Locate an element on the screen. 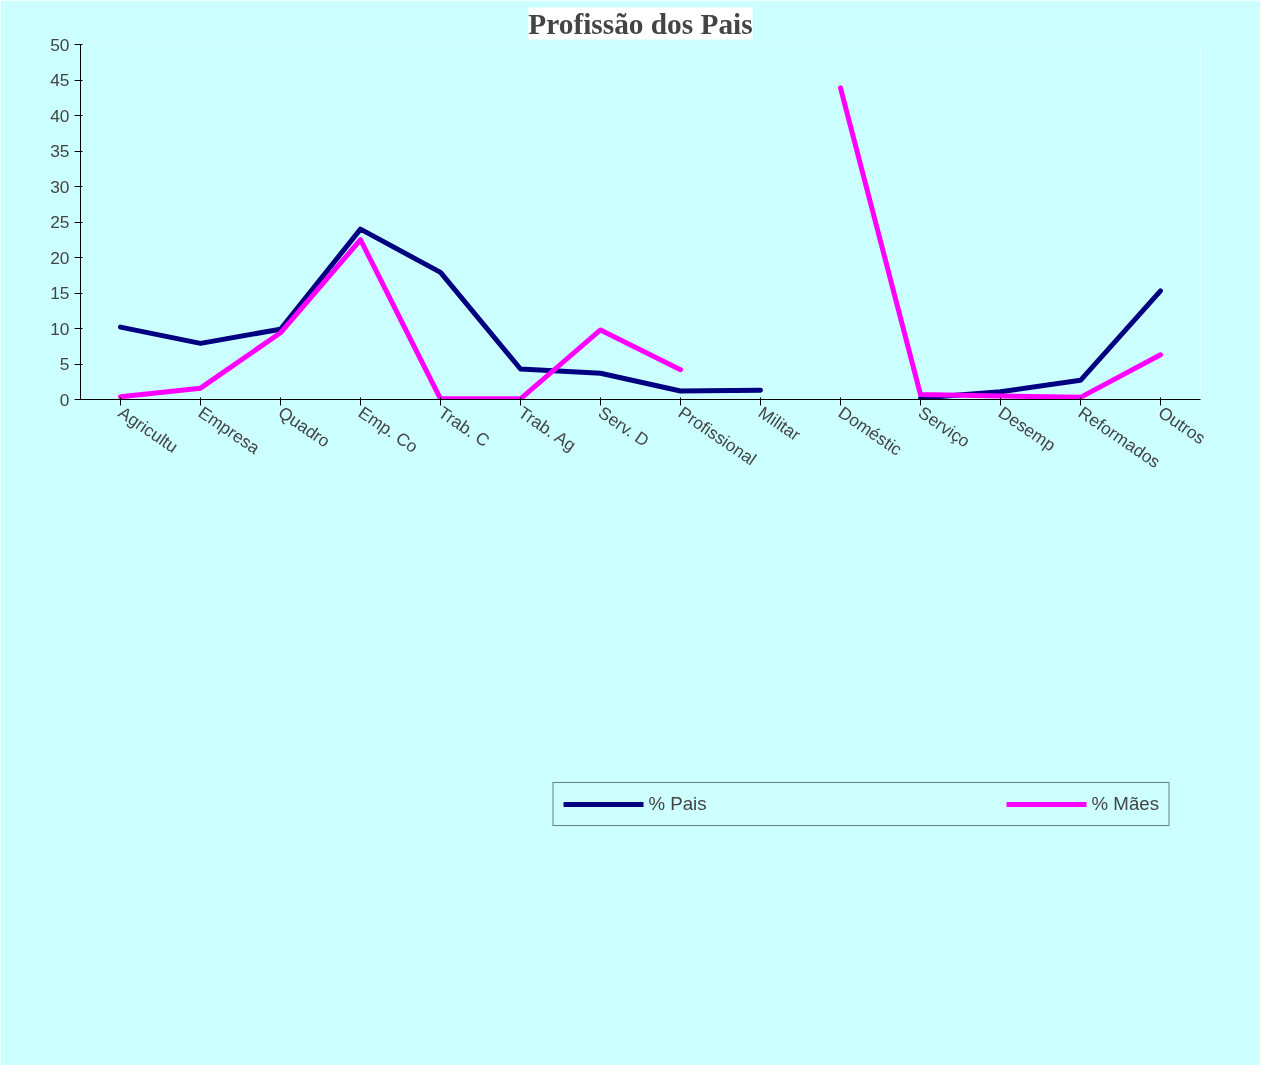 The image size is (1269, 1075). y-tick-label: 40 is located at coordinates (60, 115).